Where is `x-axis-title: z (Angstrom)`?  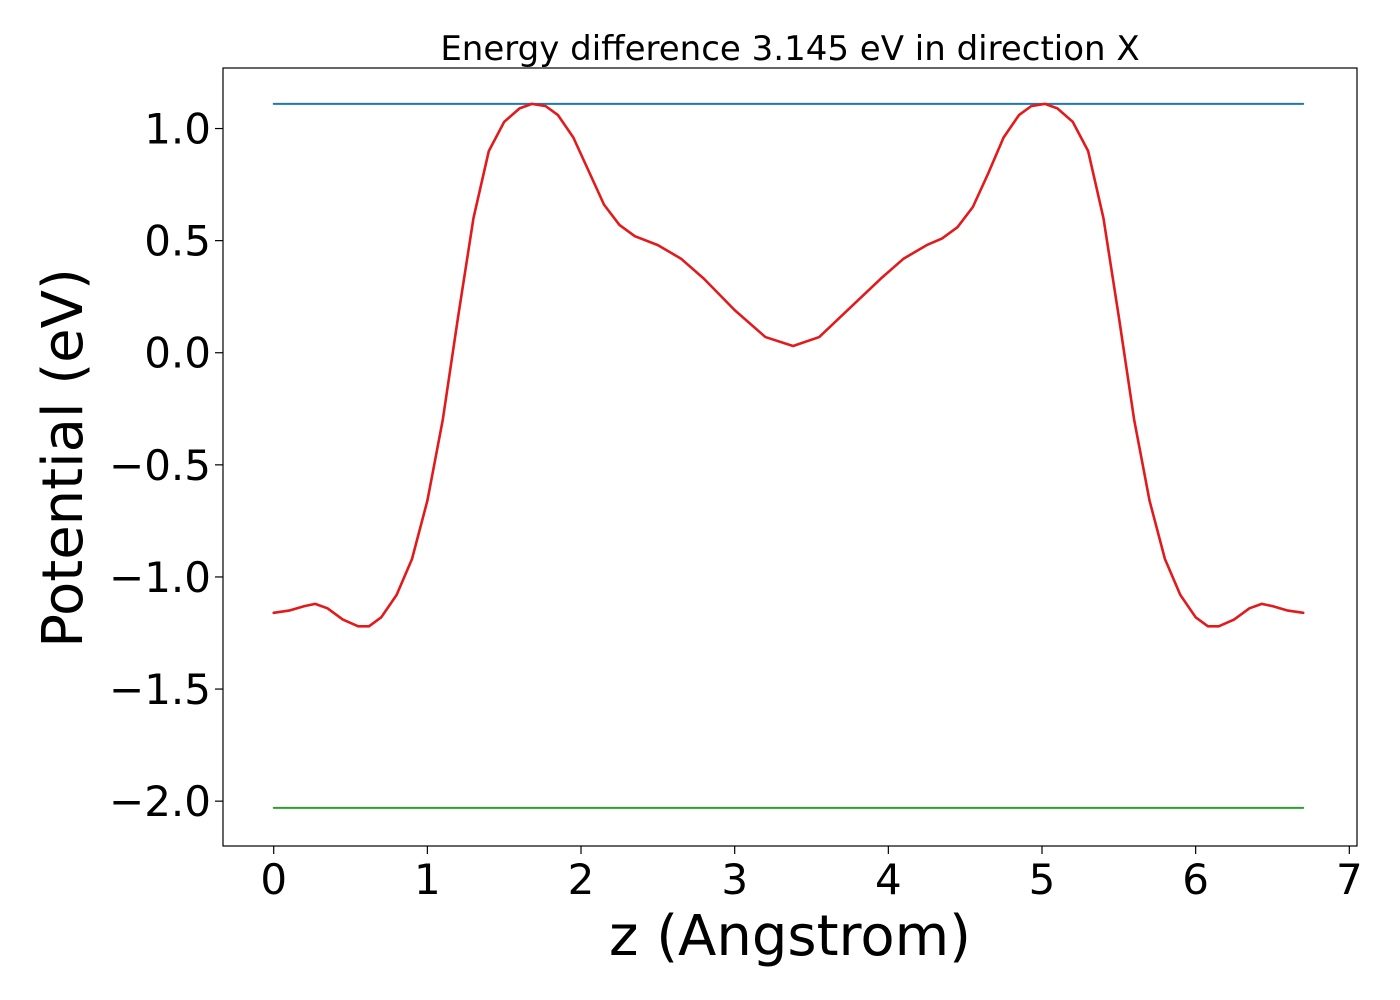 x-axis-title: z (Angstrom) is located at coordinates (790, 936).